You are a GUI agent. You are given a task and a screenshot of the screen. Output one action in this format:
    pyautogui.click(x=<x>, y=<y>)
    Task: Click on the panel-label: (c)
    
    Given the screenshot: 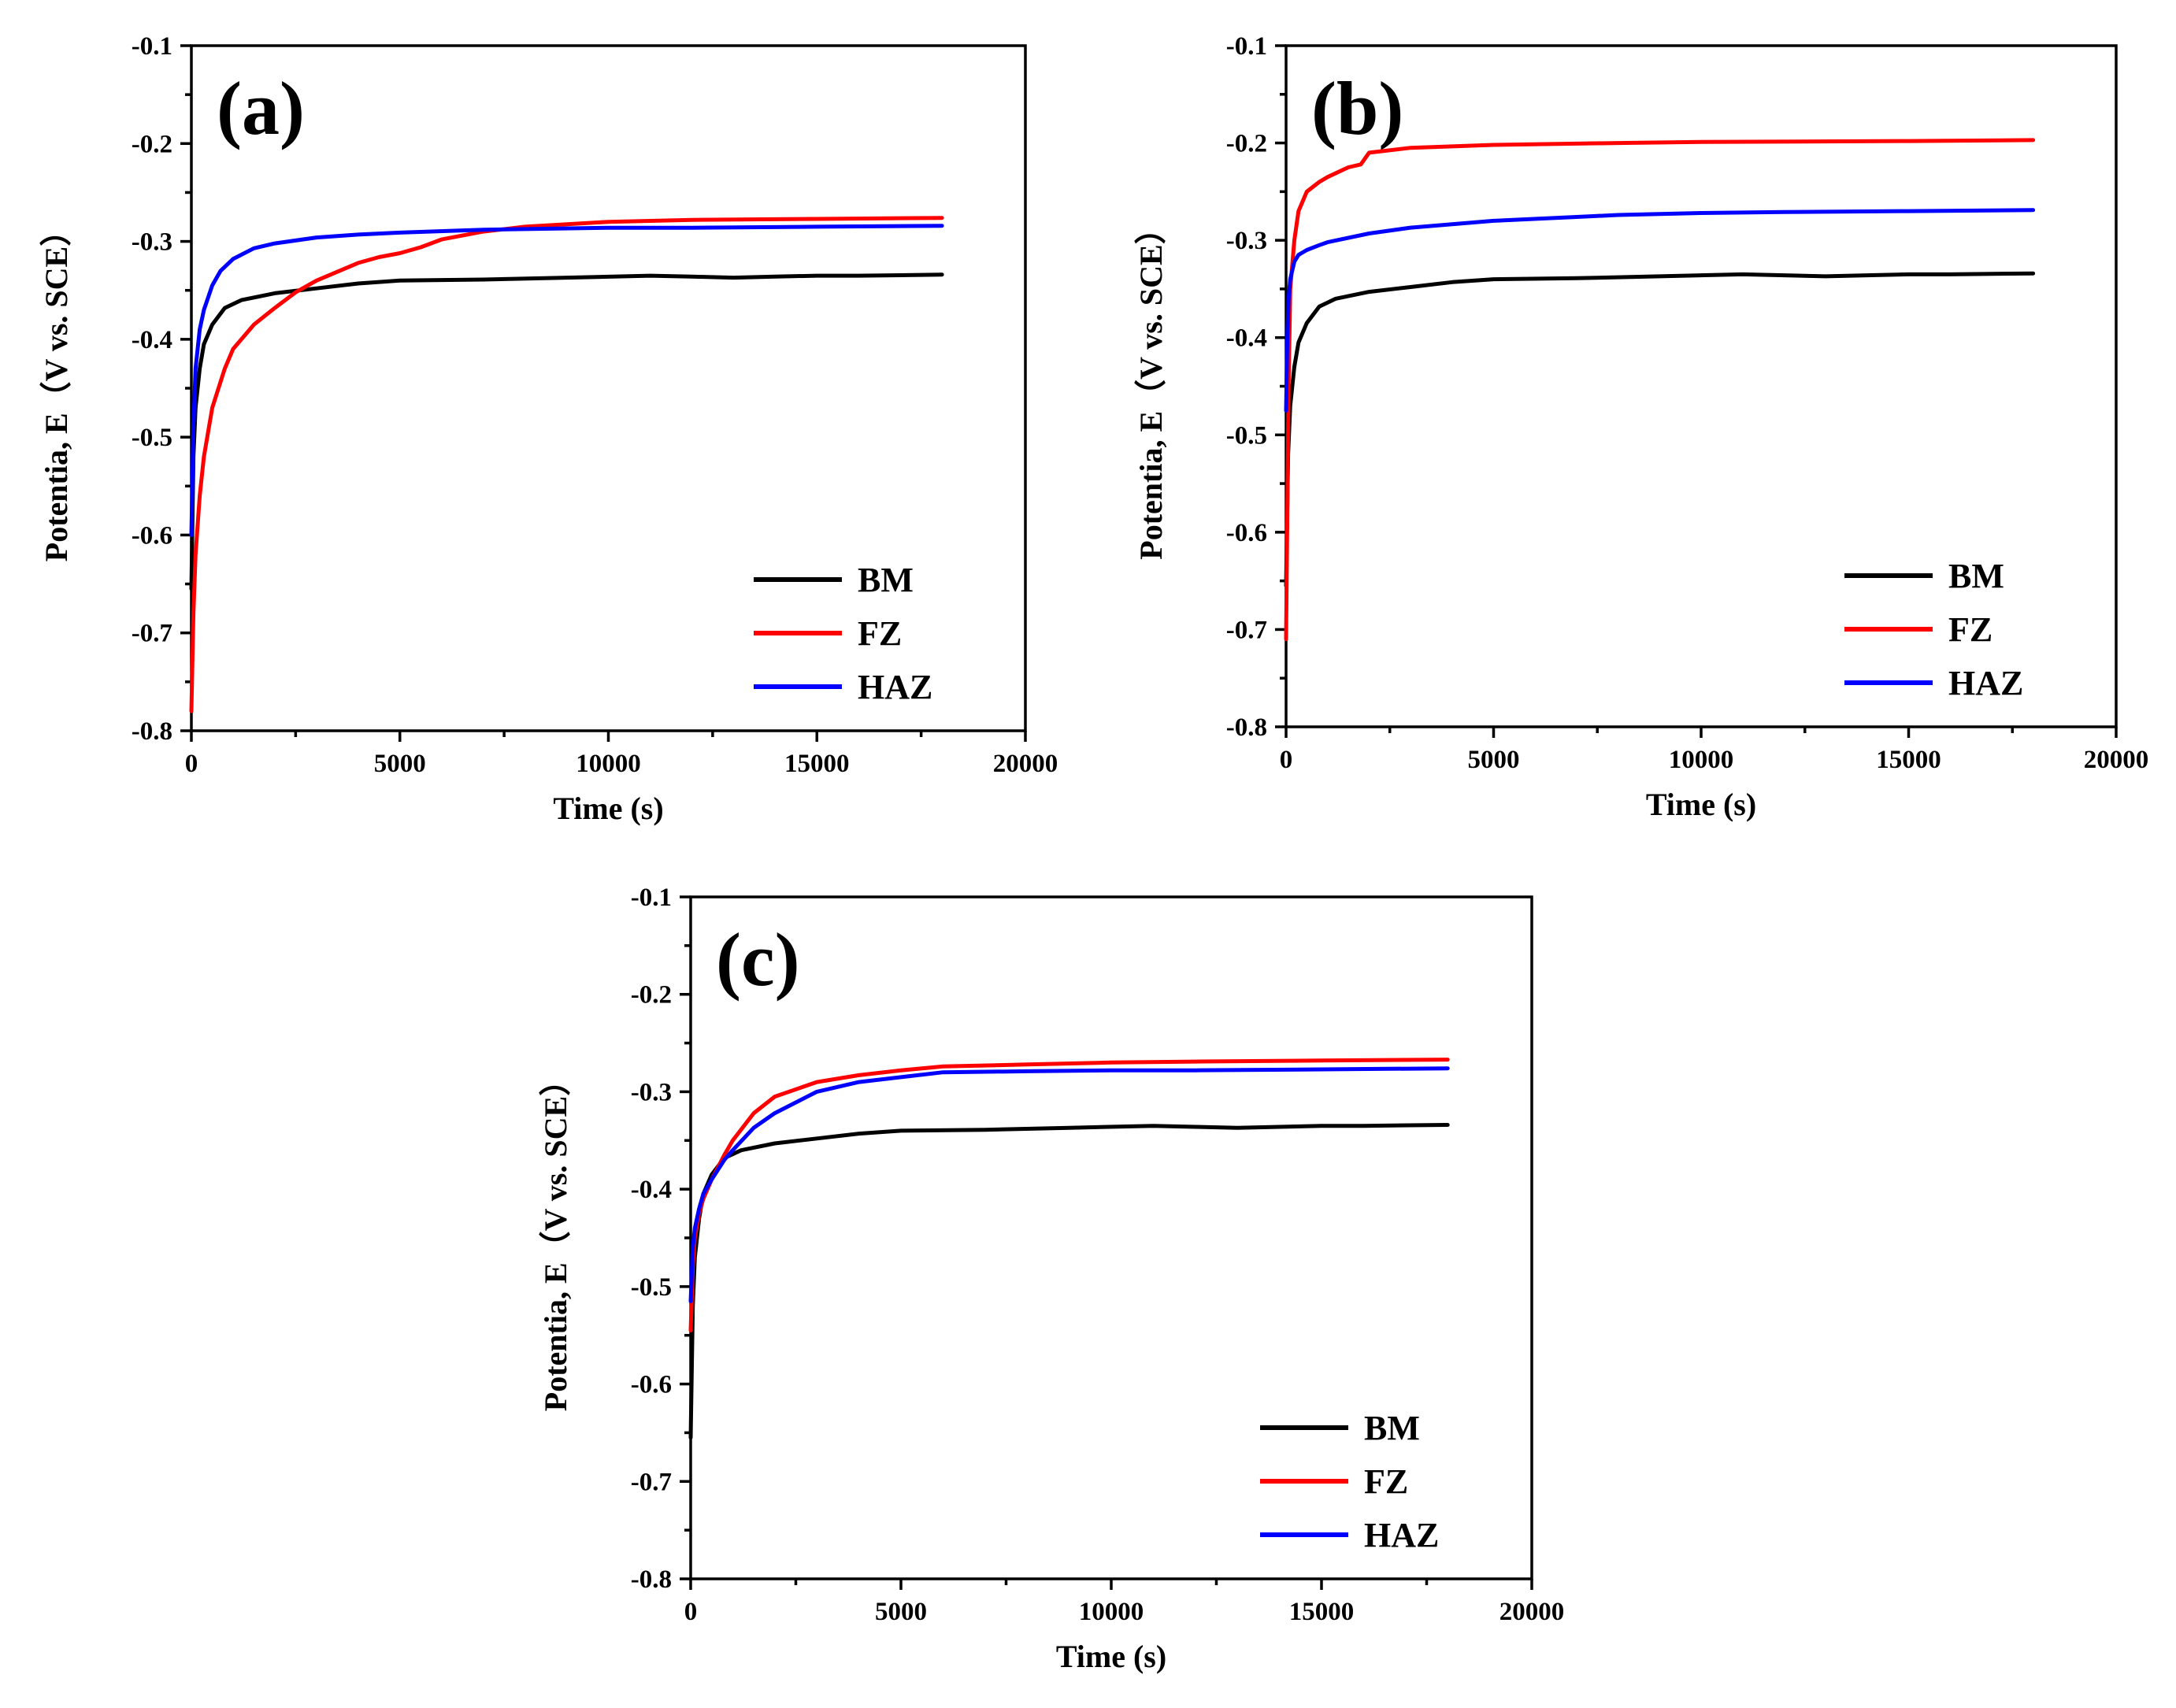 What is the action you would take?
    pyautogui.click(x=758, y=959)
    